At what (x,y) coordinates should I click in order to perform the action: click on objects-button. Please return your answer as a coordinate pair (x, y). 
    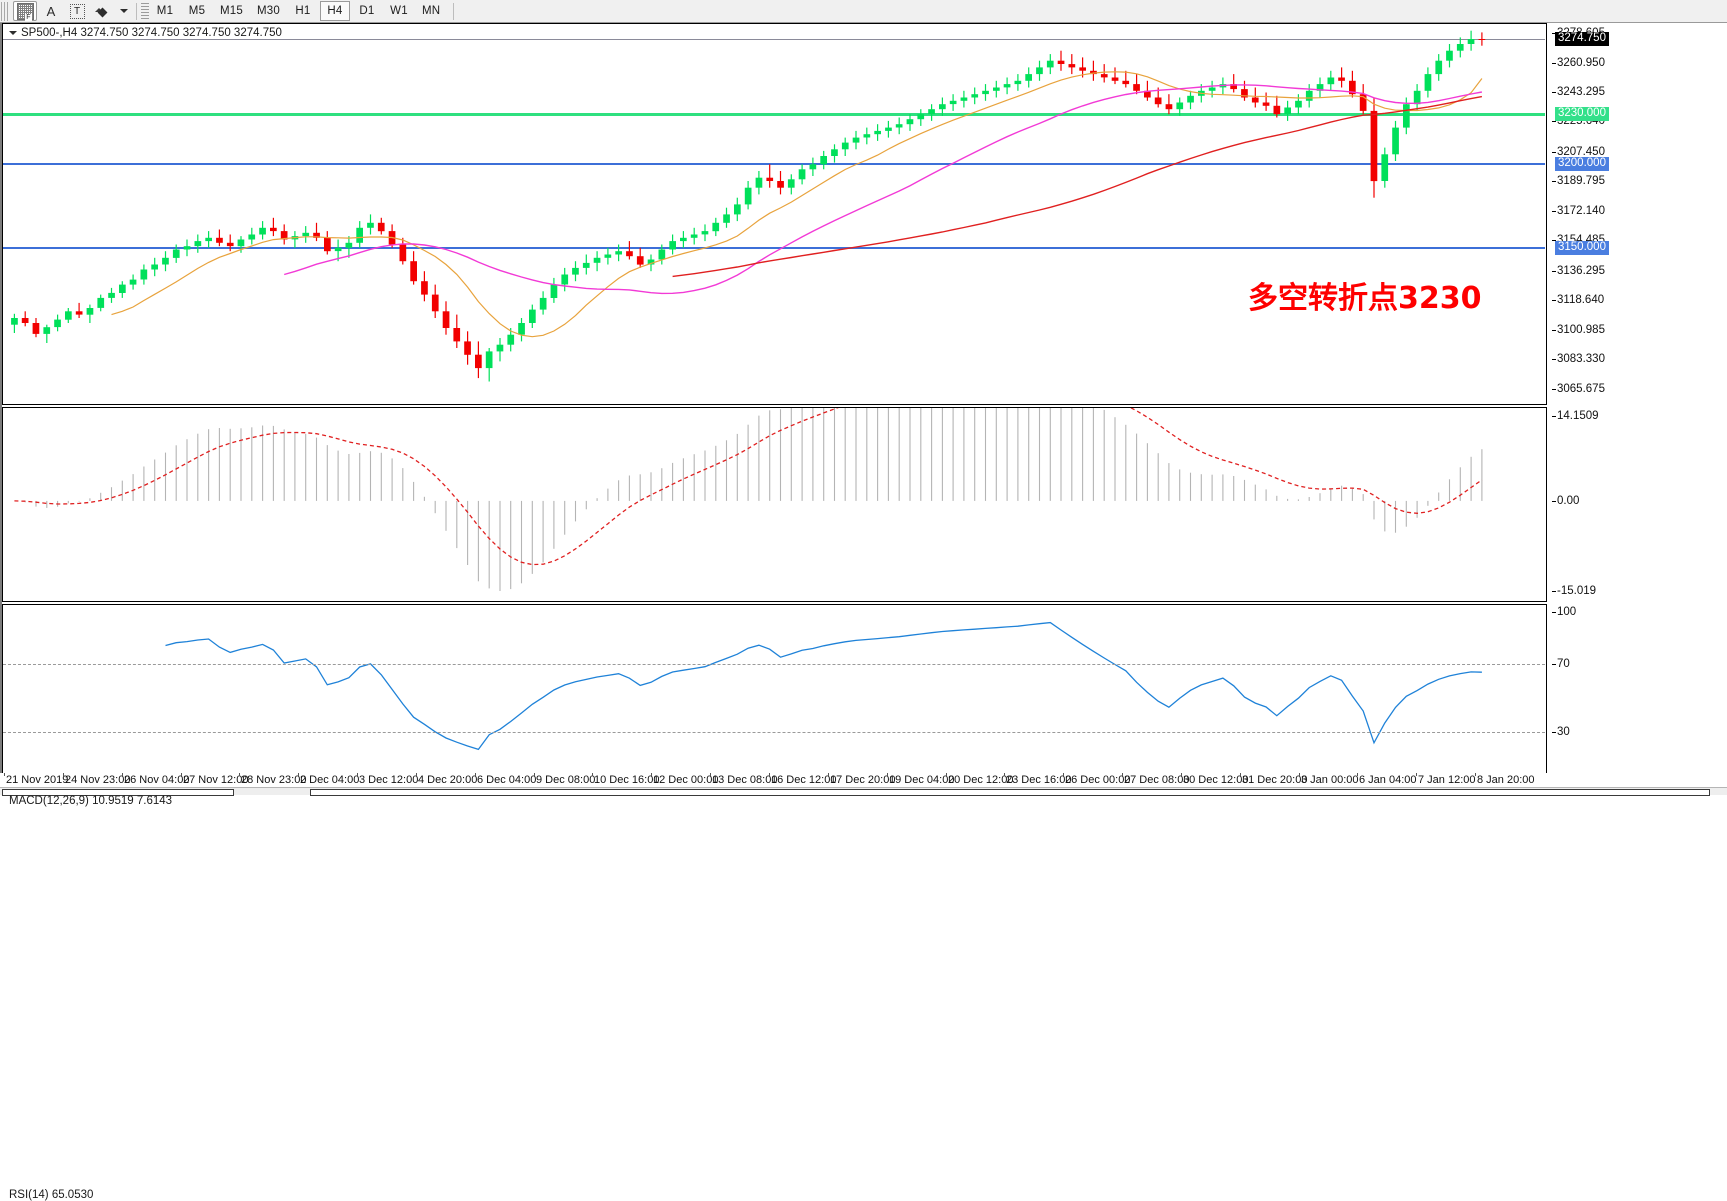
    Looking at the image, I should click on (103, 11).